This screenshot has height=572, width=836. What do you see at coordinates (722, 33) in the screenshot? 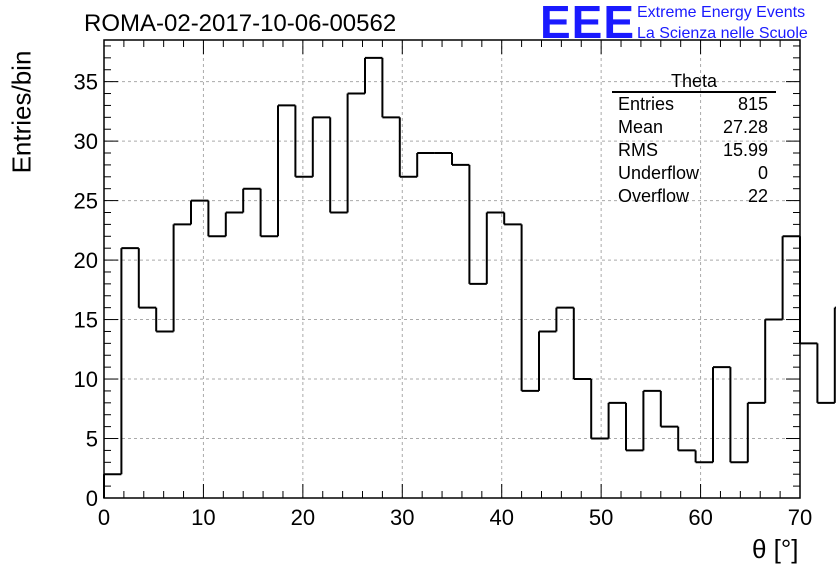
I see `logo-text-line-2: La Scienza nelle Scuole` at bounding box center [722, 33].